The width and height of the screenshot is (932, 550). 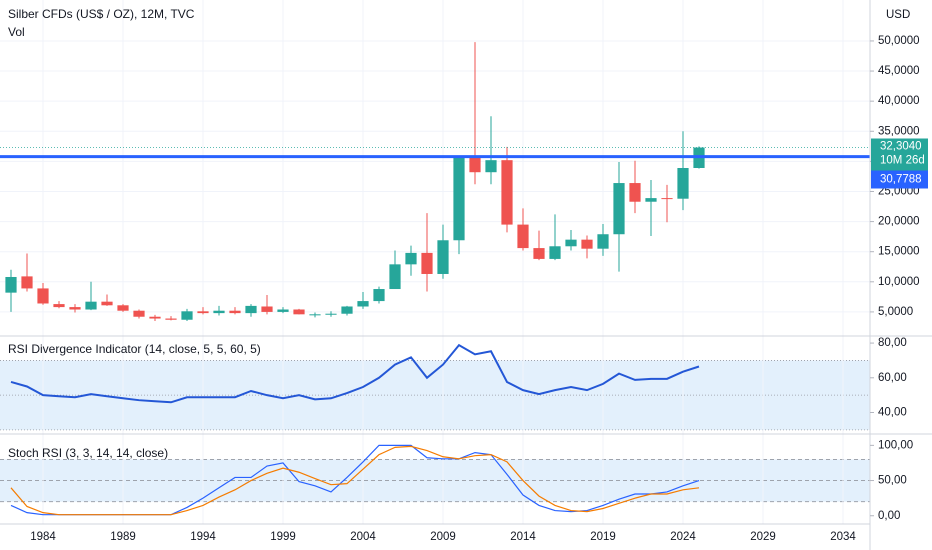 I want to click on y-tick-label: 10,0000, so click(x=899, y=282).